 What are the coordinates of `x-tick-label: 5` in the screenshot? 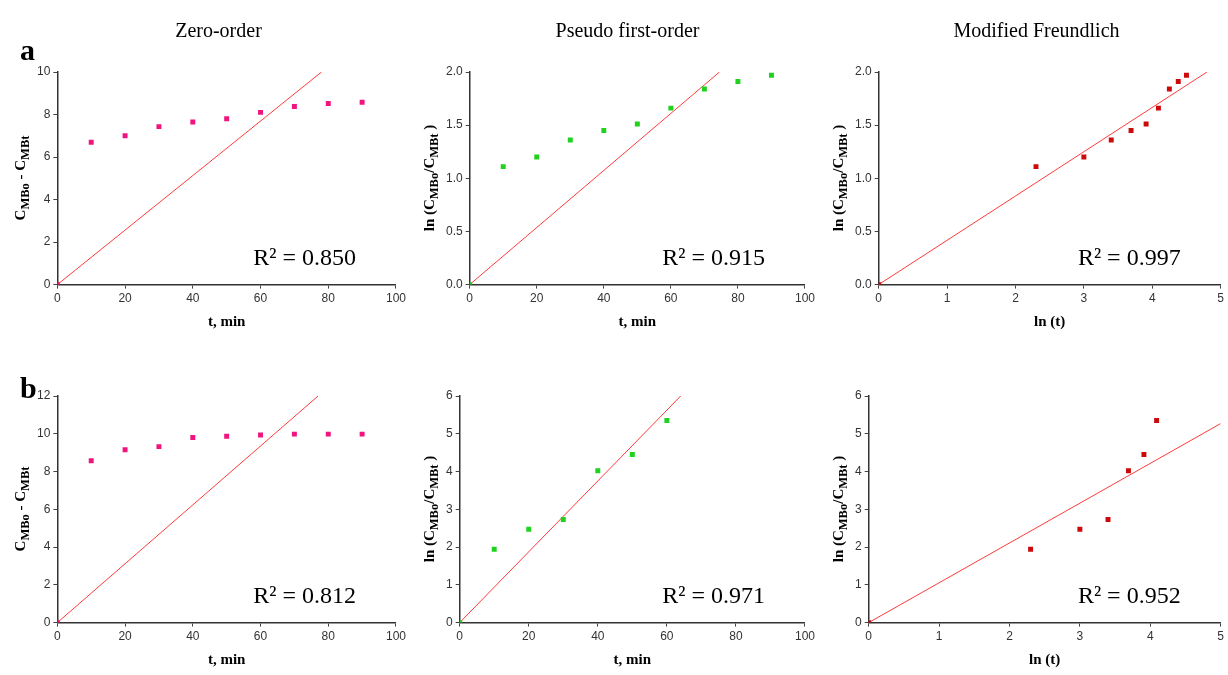 It's located at (1221, 636).